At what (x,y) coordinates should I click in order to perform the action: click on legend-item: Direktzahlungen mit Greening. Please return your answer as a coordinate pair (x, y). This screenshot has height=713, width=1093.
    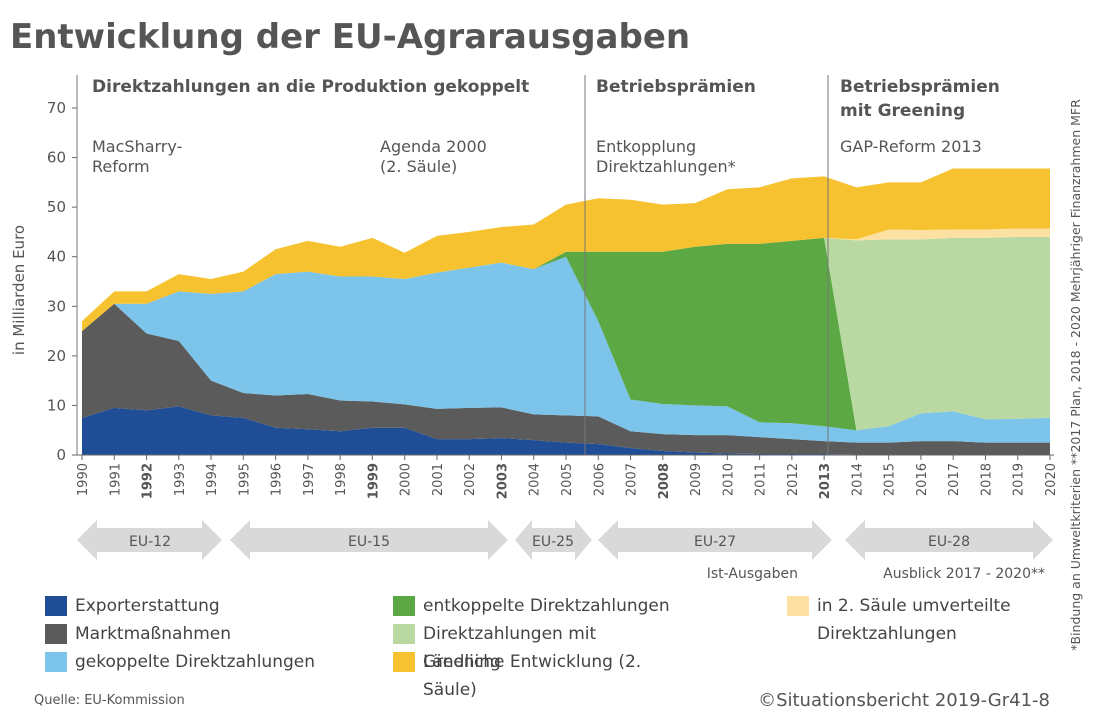
    Looking at the image, I should click on (533, 648).